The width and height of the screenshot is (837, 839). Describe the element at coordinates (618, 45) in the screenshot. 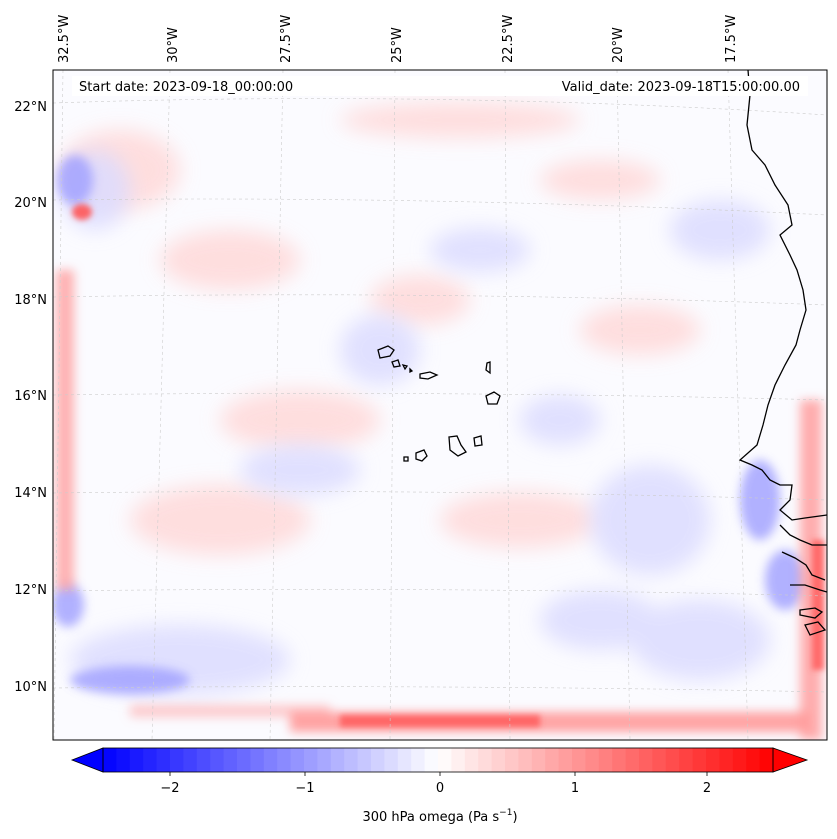

I see `lon-label: 20°W` at that location.